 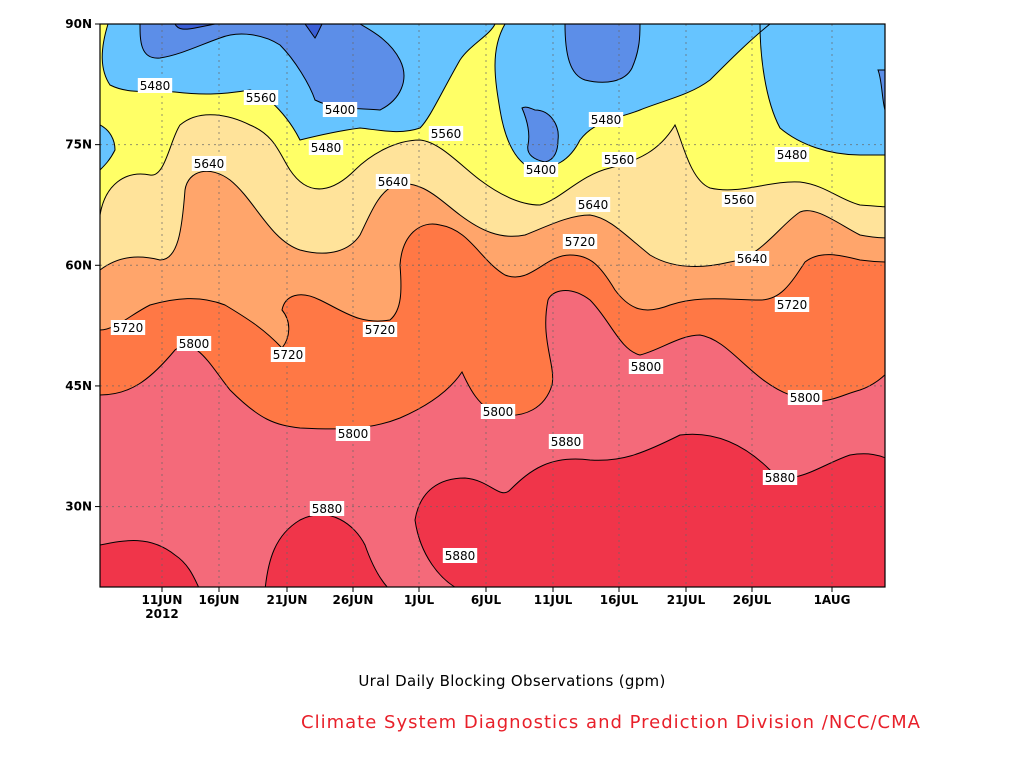 I want to click on x-tick-label: 16JUN, so click(x=219, y=600).